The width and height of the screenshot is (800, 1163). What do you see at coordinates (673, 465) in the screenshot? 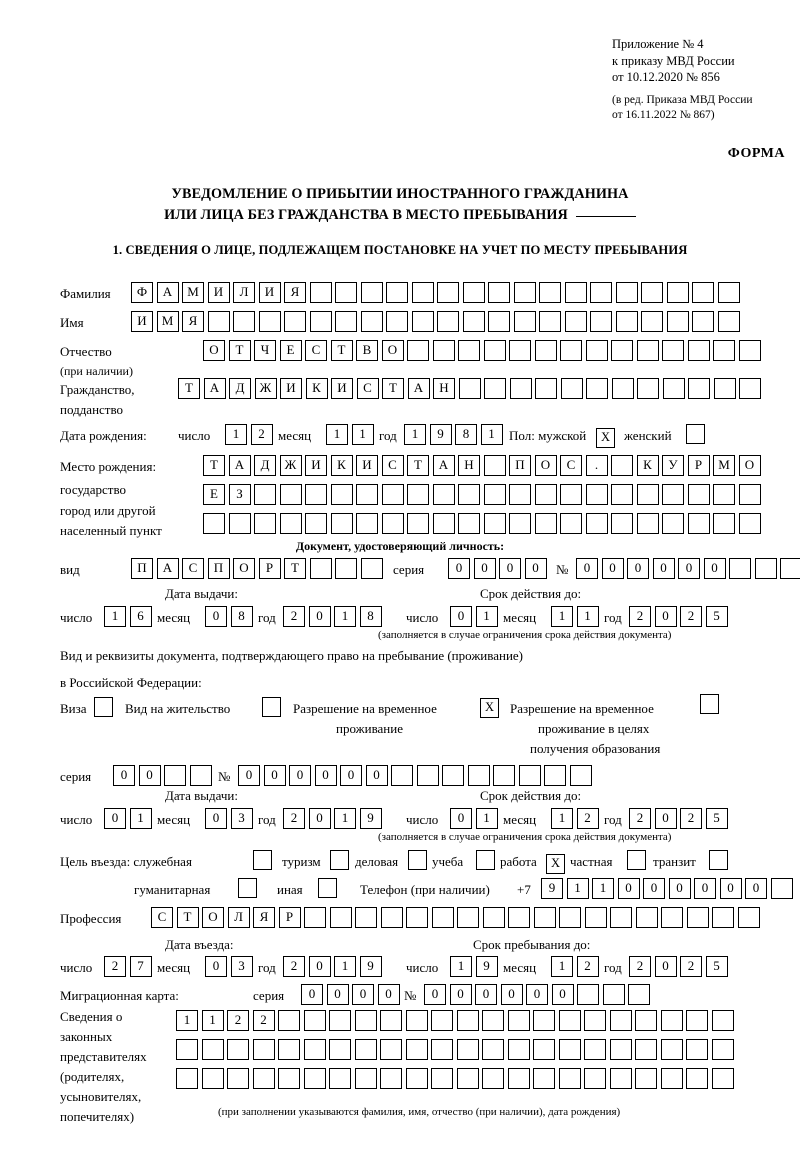
I see `char-cell: У` at bounding box center [673, 465].